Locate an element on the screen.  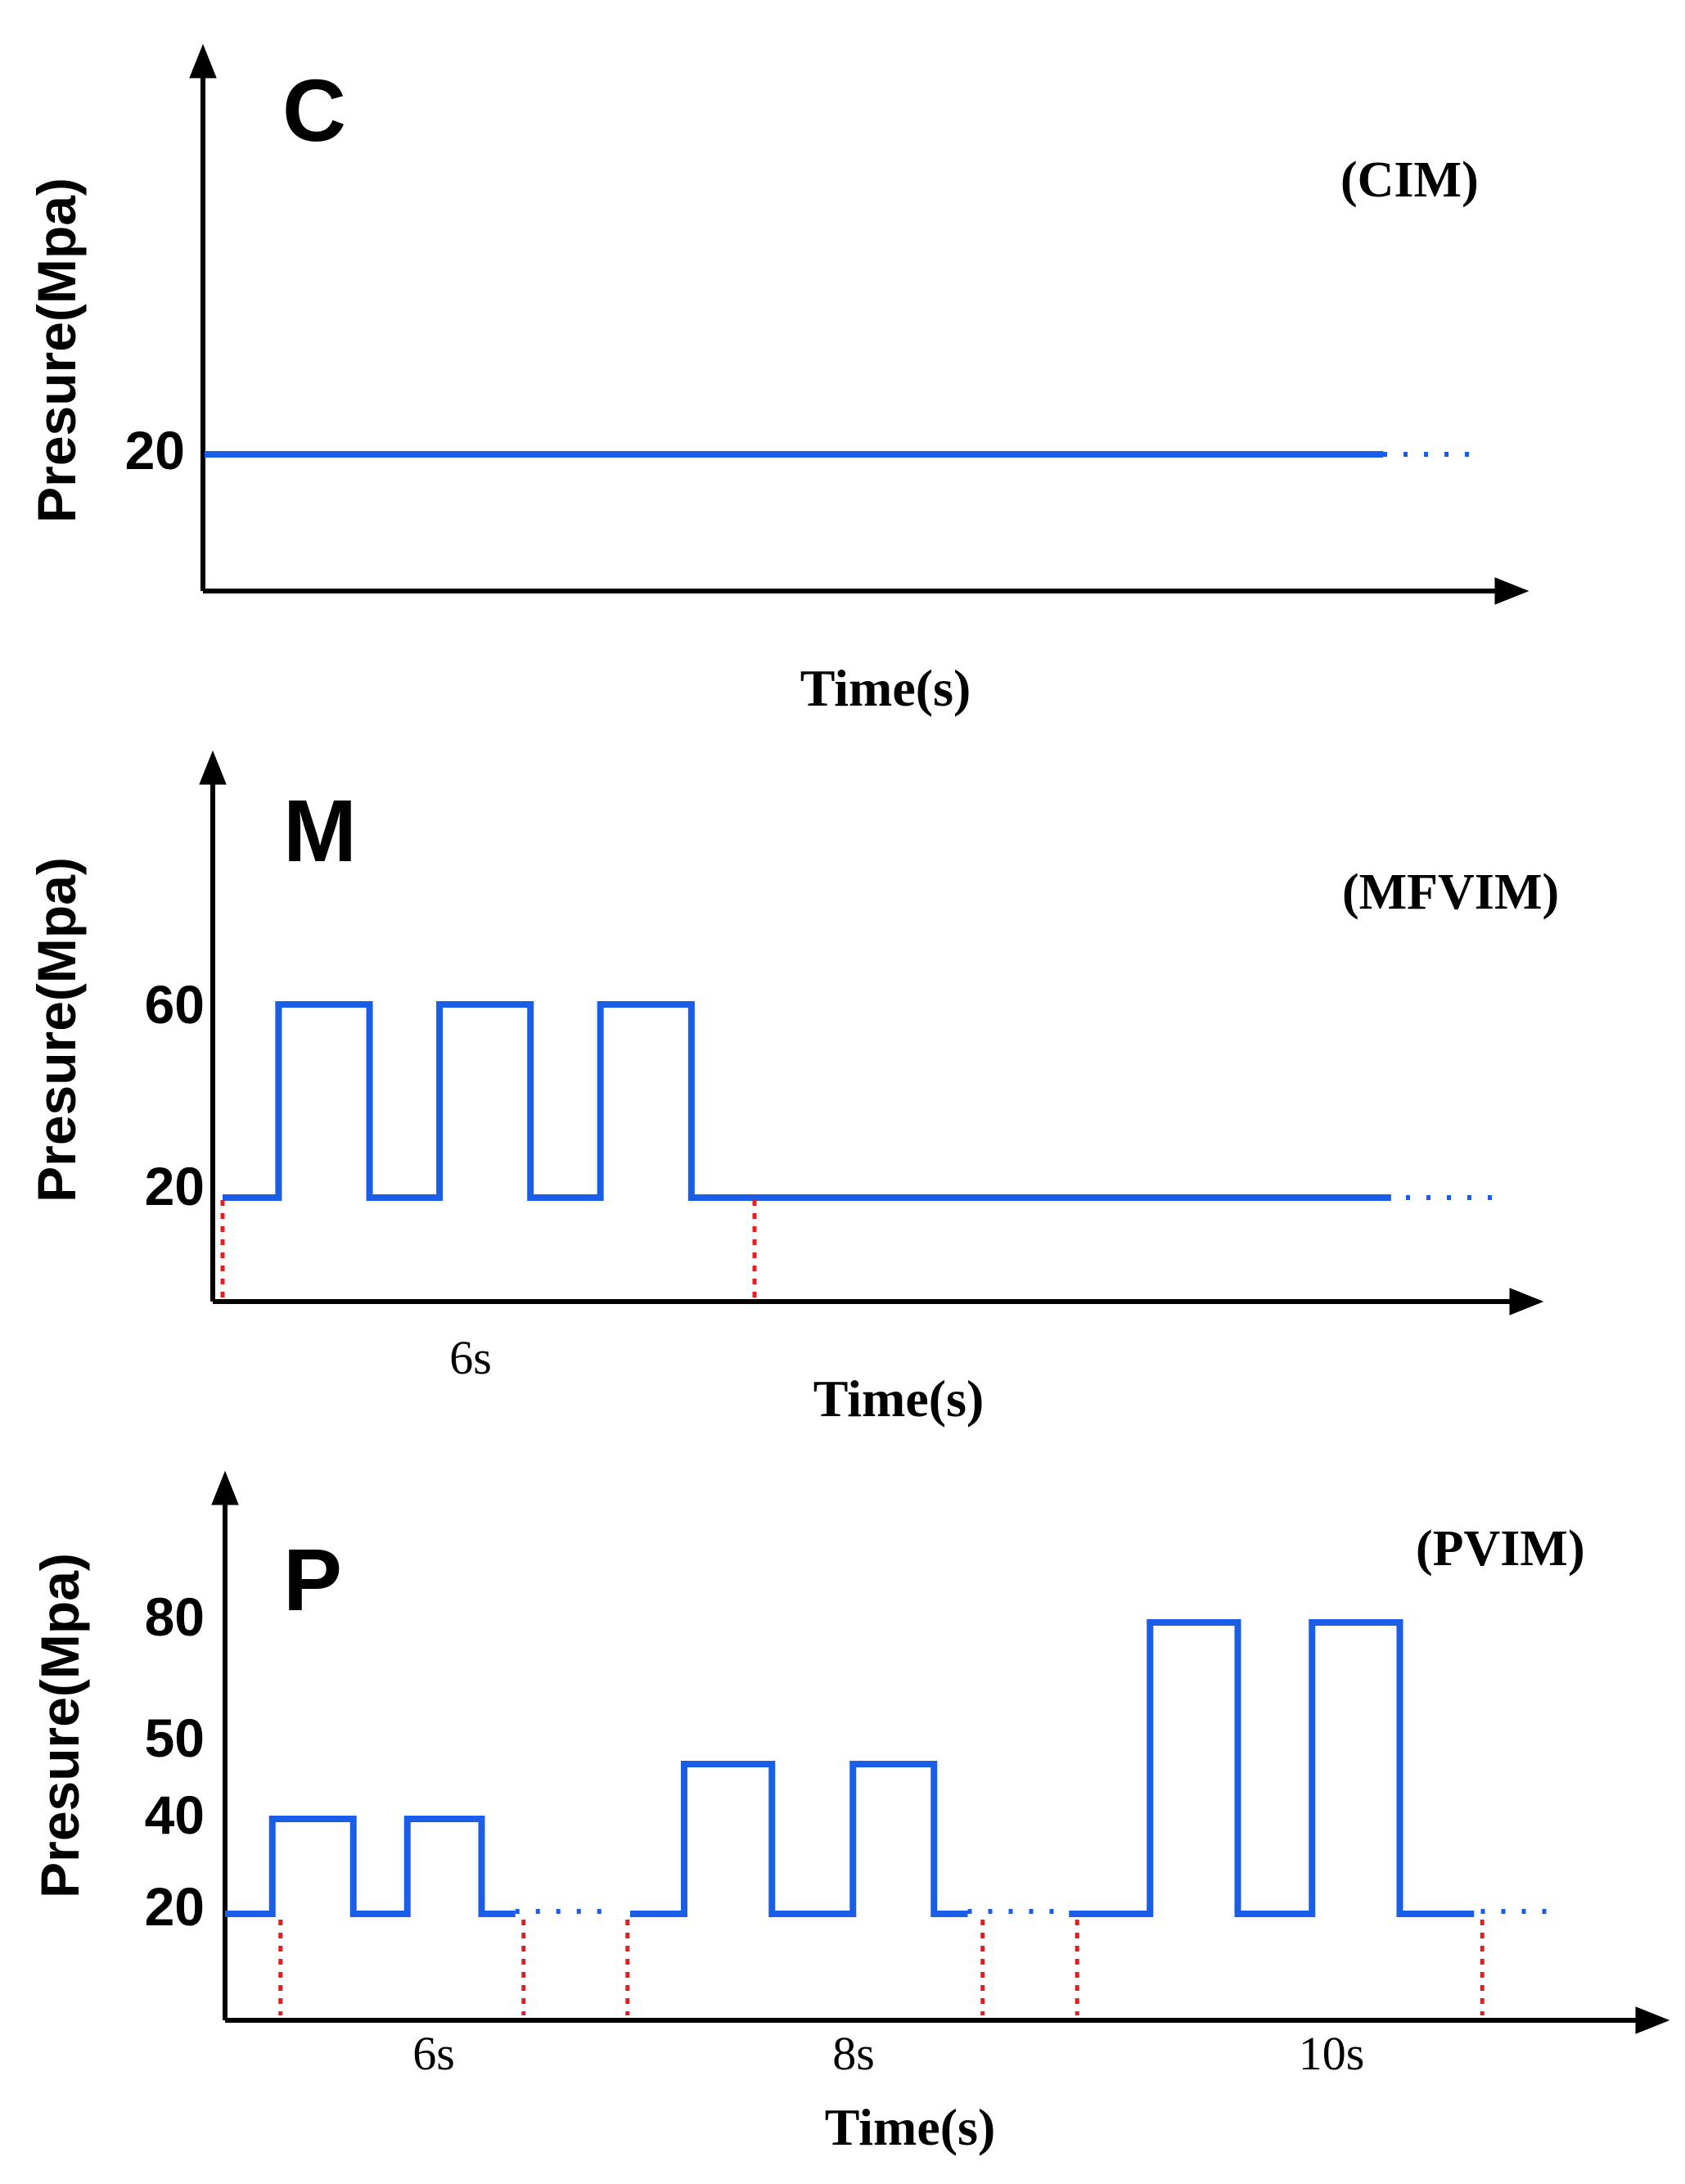
panel-p-y-tick-80: 80 is located at coordinates (175, 1617).